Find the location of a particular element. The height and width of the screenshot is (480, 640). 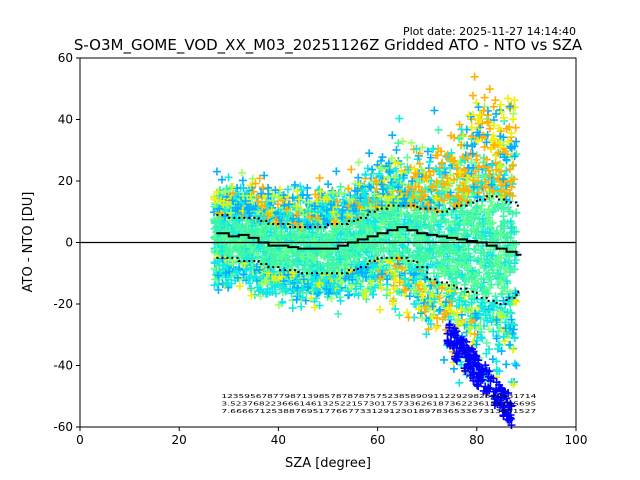

median-curve is located at coordinates (369, 241).